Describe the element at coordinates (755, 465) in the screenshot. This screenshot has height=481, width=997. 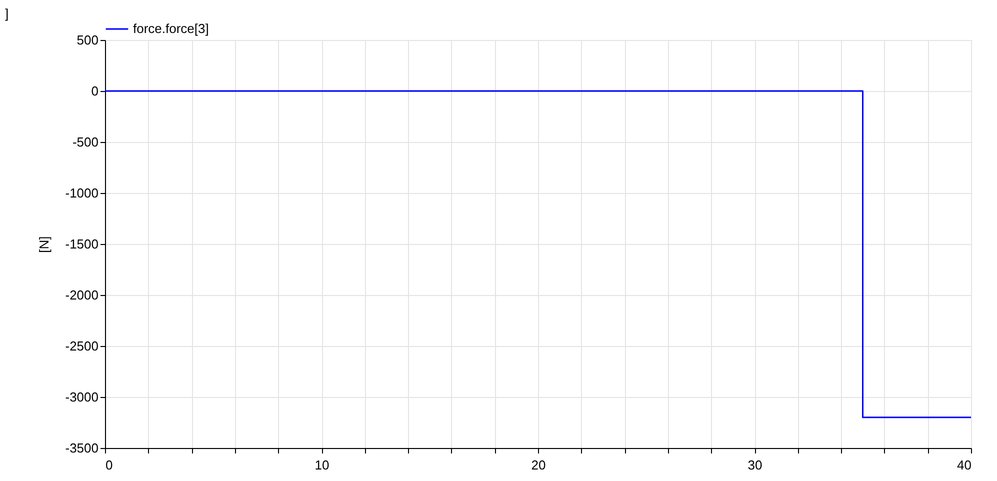
I see `x-tick-label: 30` at that location.